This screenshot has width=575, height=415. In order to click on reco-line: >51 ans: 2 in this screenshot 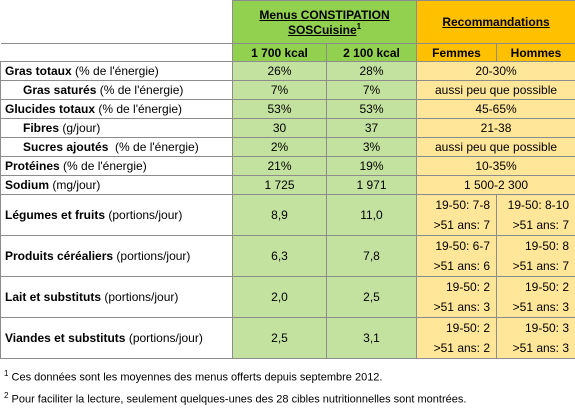, I will do `click(462, 348)`.